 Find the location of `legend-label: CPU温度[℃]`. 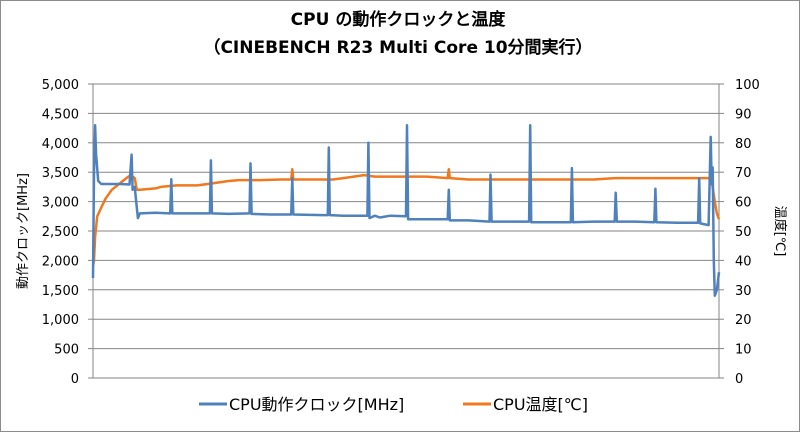

legend-label: CPU温度[℃] is located at coordinates (540, 404).